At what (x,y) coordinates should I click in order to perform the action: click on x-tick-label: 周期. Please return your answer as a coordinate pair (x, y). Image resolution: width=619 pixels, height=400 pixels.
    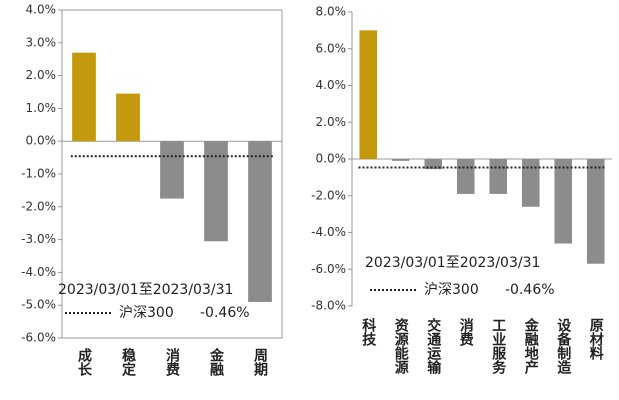
    Looking at the image, I should click on (260, 362).